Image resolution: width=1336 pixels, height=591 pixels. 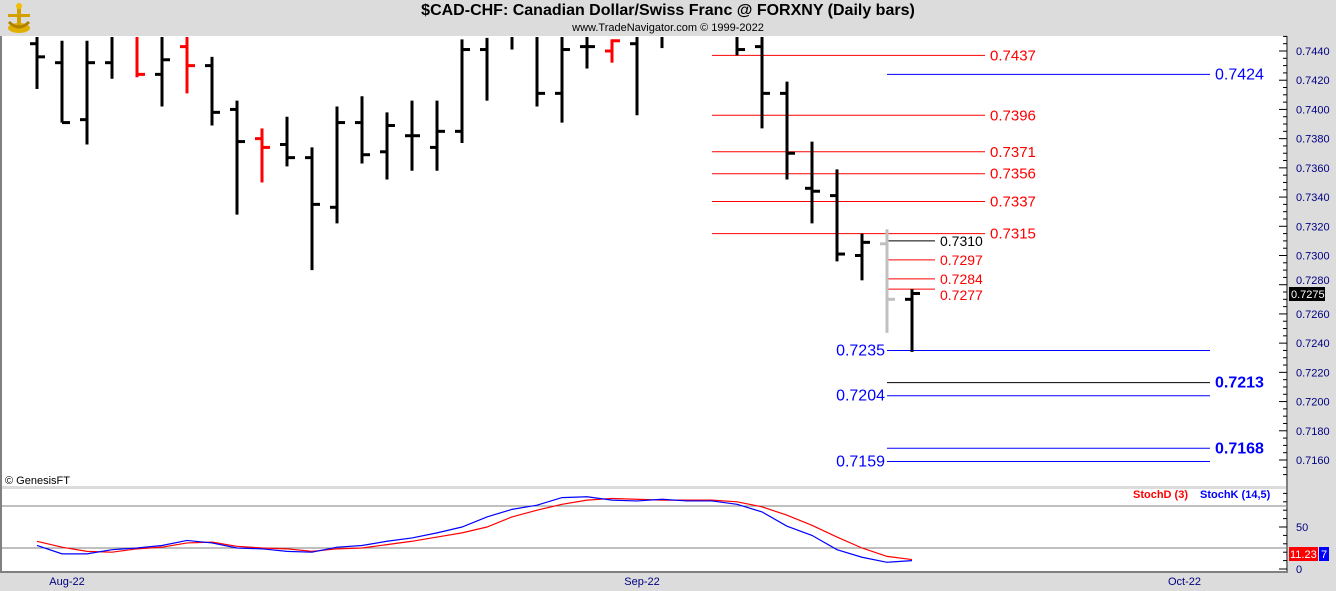 What do you see at coordinates (1313, 256) in the screenshot?
I see `price-tick-label: 0.7300` at bounding box center [1313, 256].